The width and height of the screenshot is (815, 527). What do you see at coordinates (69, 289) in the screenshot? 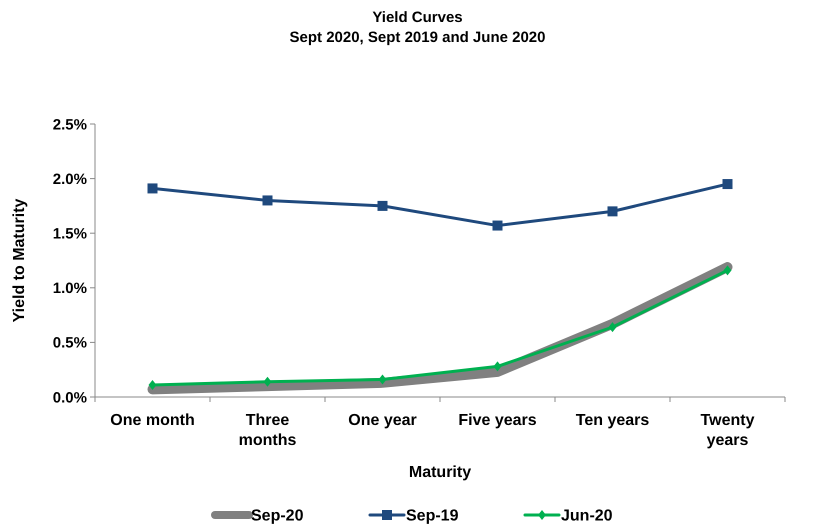
I see `y-tick-label: 1.0%` at bounding box center [69, 289].